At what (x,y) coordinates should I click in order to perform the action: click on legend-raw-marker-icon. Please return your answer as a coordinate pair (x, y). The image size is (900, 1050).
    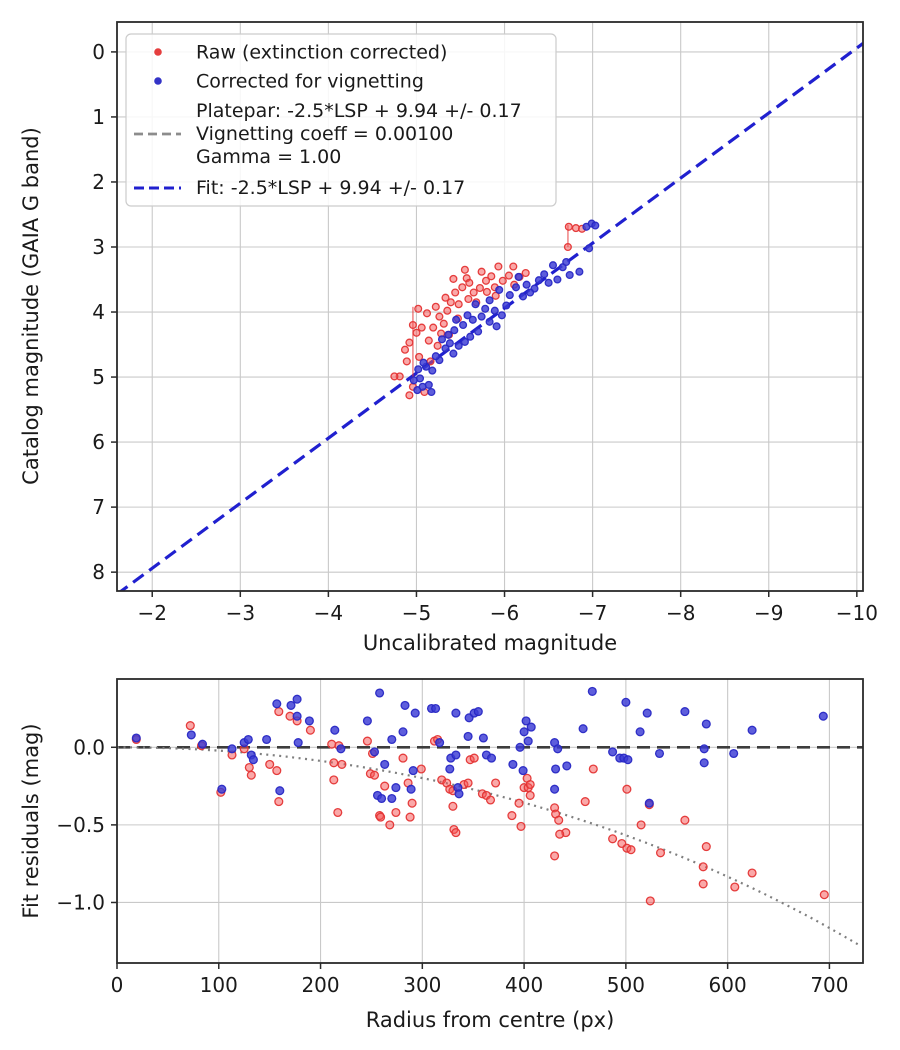
    Looking at the image, I should click on (158, 52).